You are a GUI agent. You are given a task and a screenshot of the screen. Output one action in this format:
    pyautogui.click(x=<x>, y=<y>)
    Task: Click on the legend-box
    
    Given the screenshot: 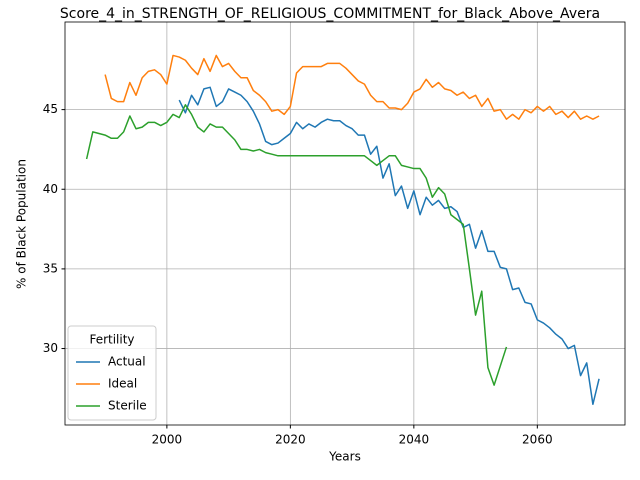 What is the action you would take?
    pyautogui.click(x=112, y=373)
    